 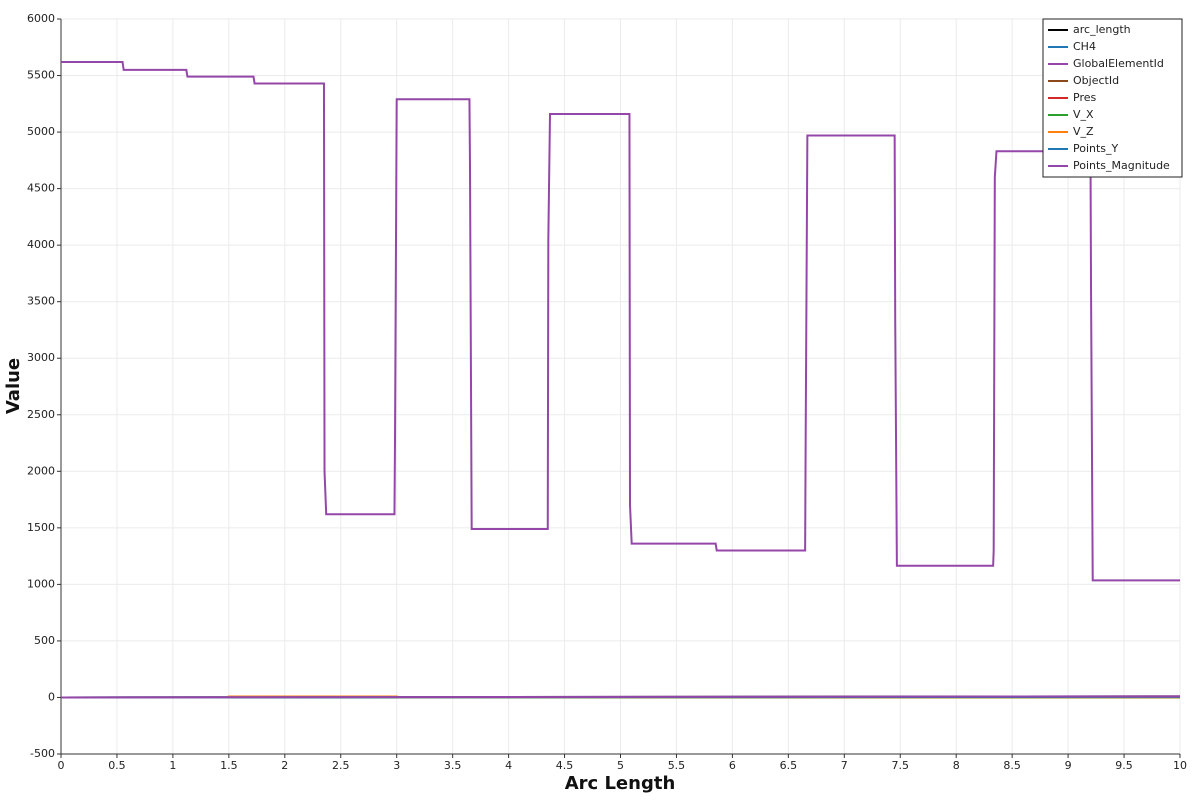 What do you see at coordinates (1084, 97) in the screenshot?
I see `legend-label: Pres` at bounding box center [1084, 97].